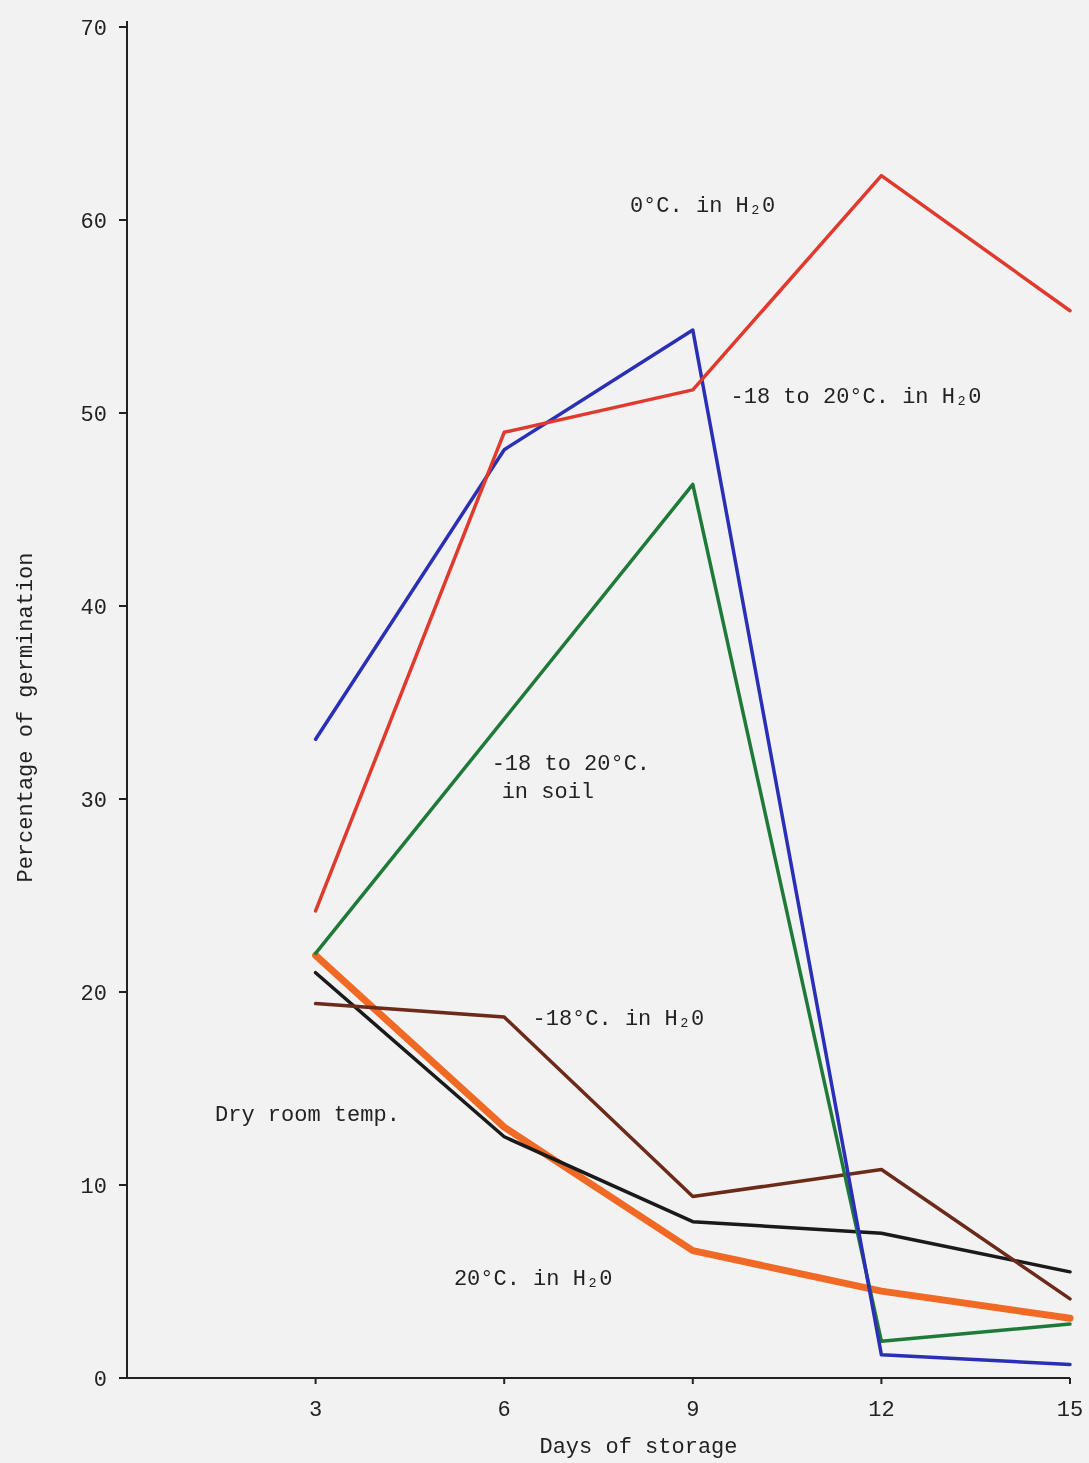  Describe the element at coordinates (93, 801) in the screenshot. I see `y-tick-label: 30` at that location.